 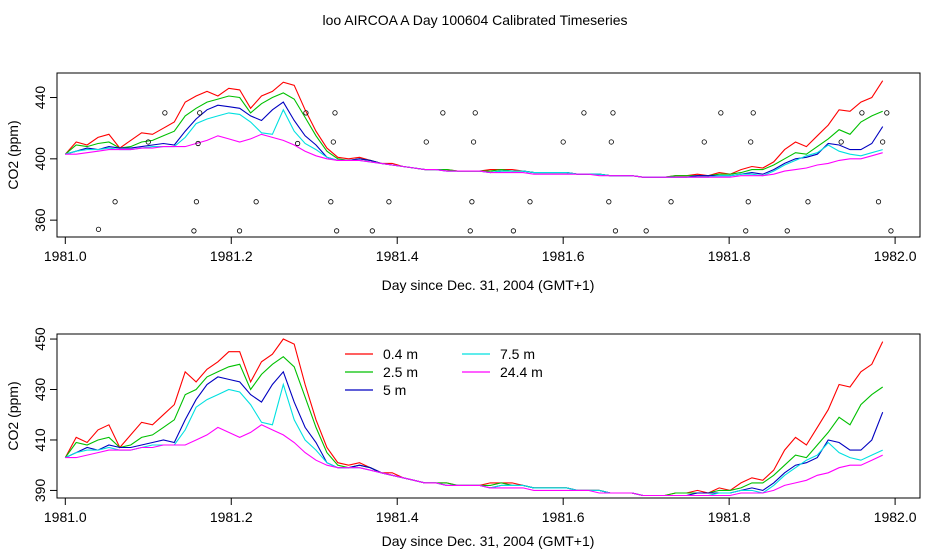 What do you see at coordinates (444, 372) in the screenshot?
I see `legend: 0.4 m 2.5 m 5 m 7.5 m 24.4 m` at bounding box center [444, 372].